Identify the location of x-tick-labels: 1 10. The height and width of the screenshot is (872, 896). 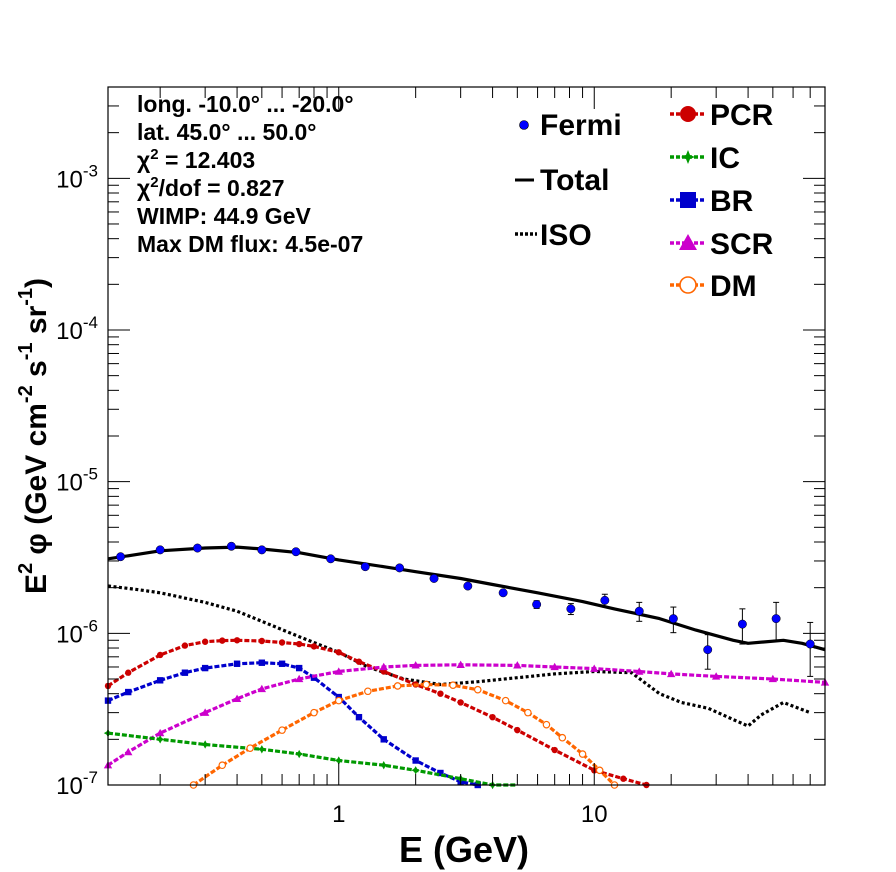
(470, 814).